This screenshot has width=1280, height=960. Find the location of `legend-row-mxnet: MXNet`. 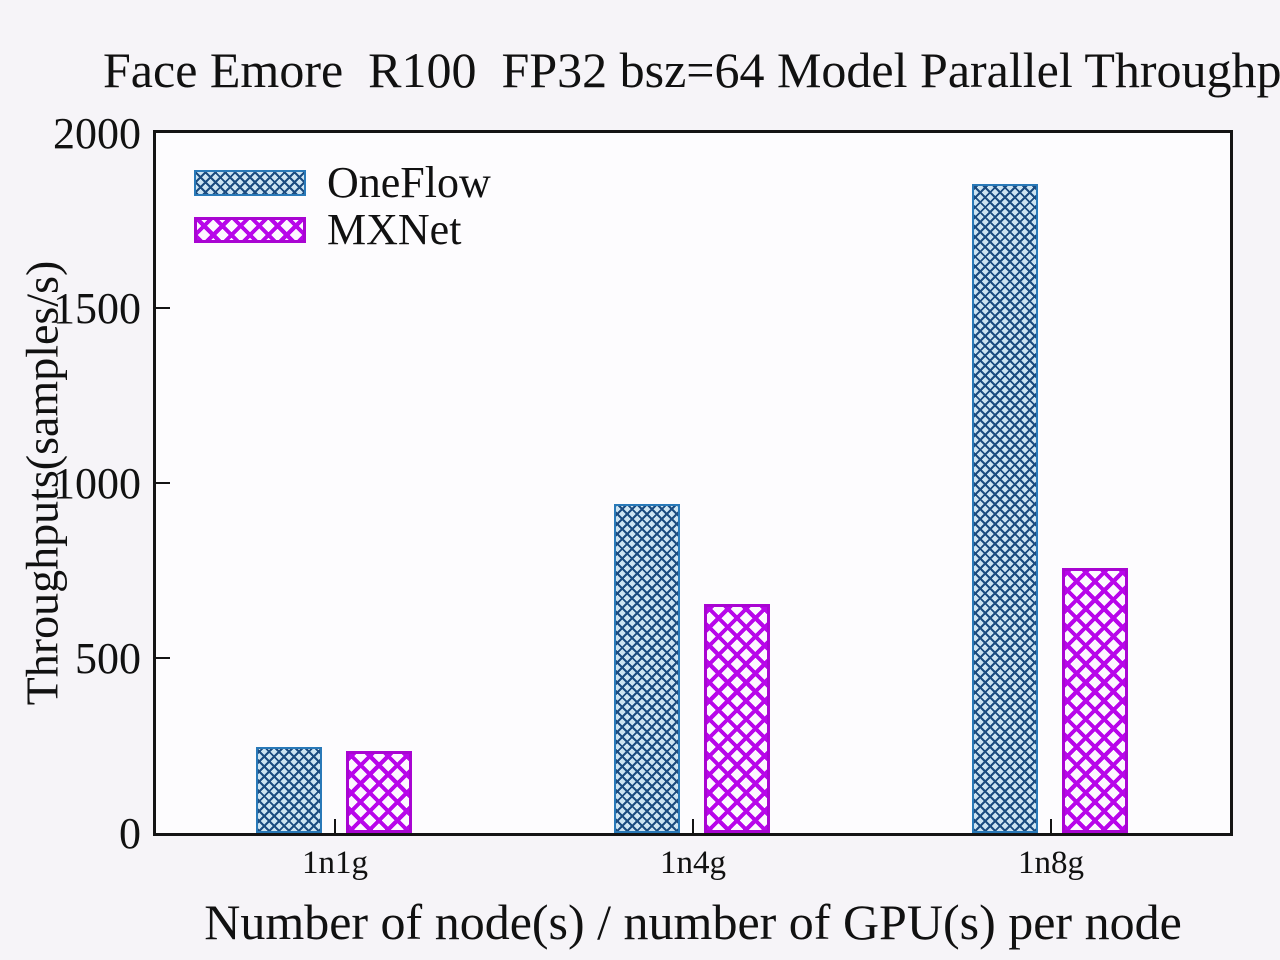

legend-row-mxnet: MXNet is located at coordinates (327, 230).